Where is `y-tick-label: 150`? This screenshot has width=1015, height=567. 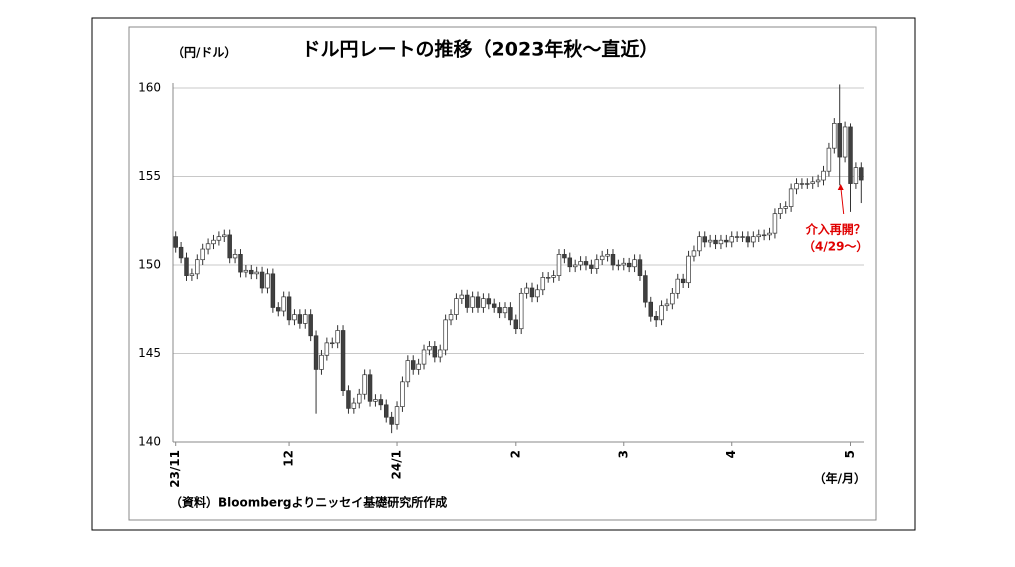
y-tick-label: 150 is located at coordinates (149, 265).